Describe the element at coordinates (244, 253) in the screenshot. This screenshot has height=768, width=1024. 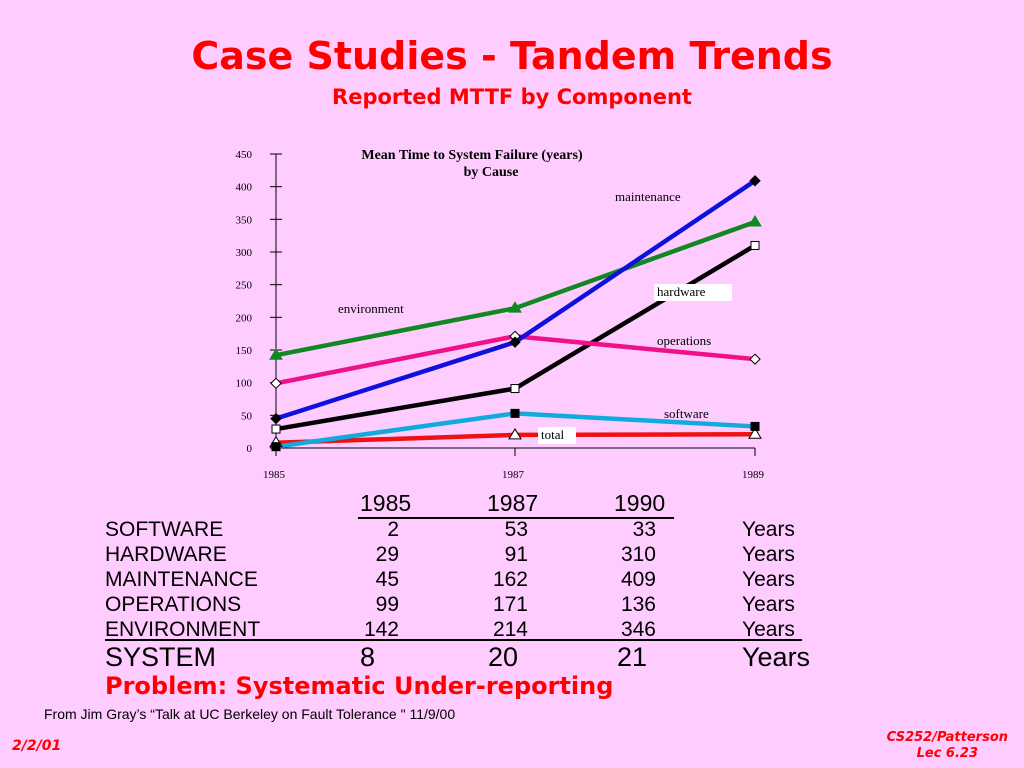
I see `y-tick-label: 300` at that location.